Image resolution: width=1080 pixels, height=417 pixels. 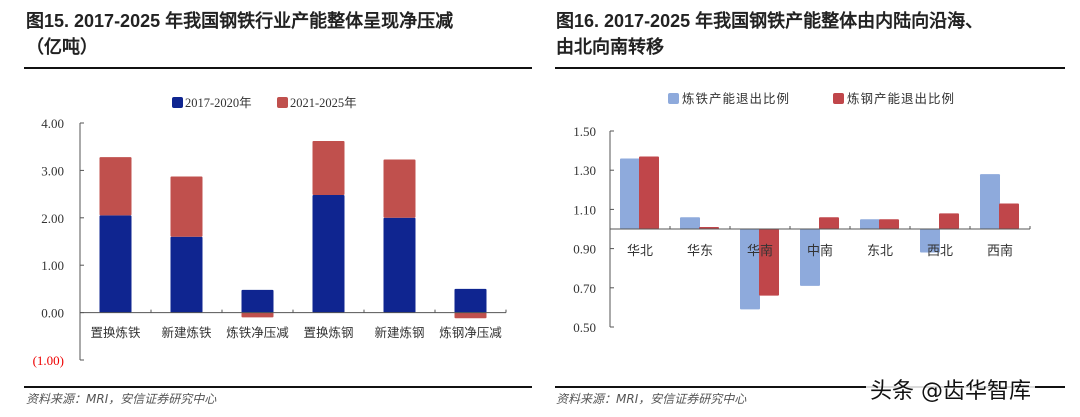 What do you see at coordinates (399, 332) in the screenshot?
I see `x-tick-label: 新建炼钢` at bounding box center [399, 332].